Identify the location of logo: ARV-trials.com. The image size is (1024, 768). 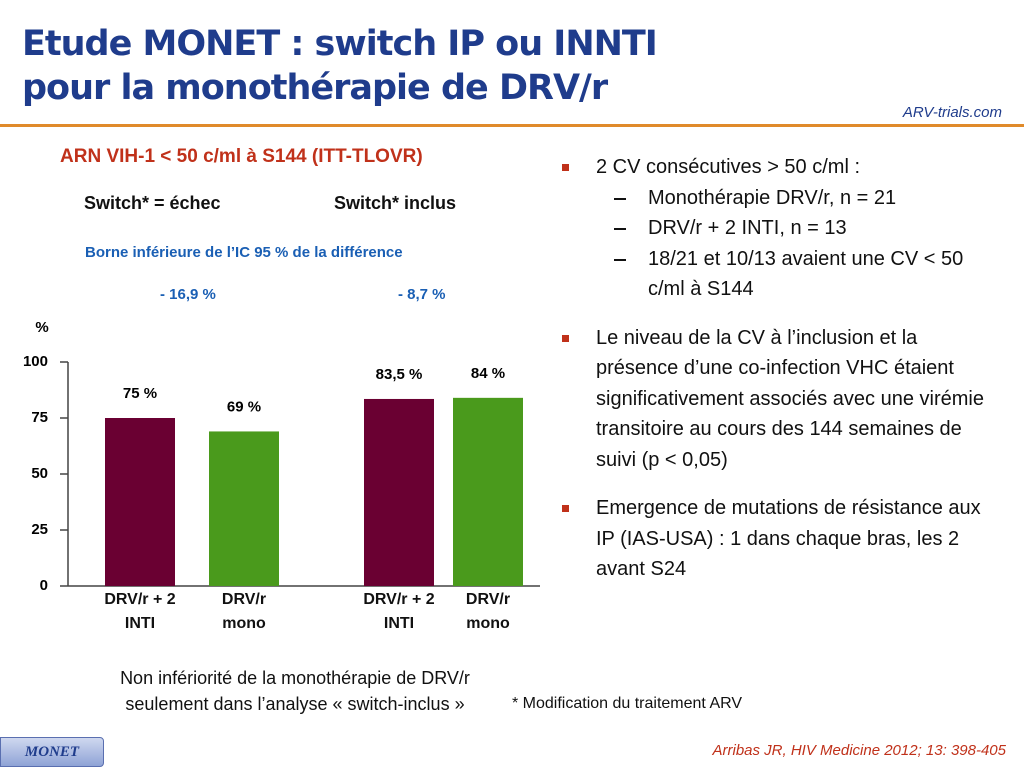
(952, 112).